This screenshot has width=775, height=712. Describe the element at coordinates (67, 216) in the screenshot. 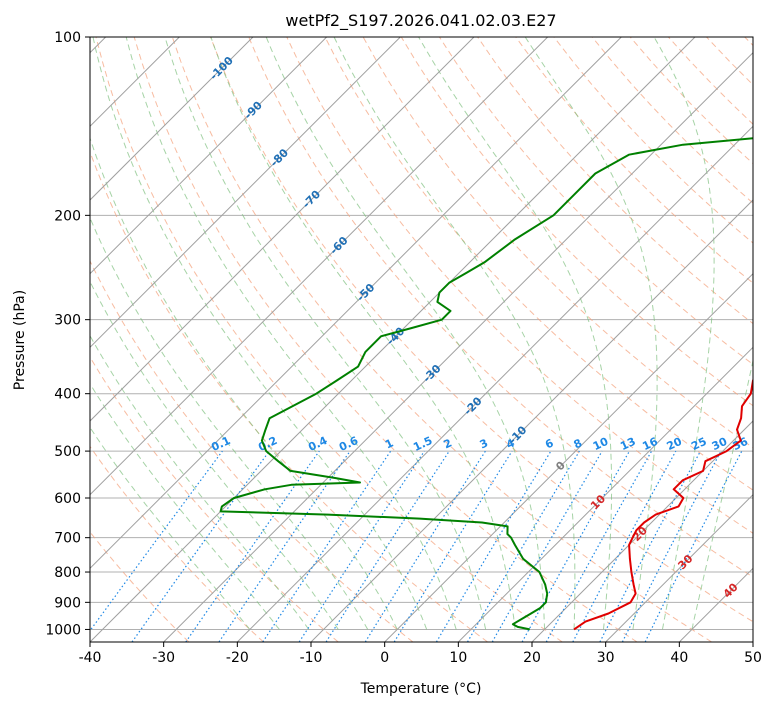

I see `y-tick-label: 200` at that location.